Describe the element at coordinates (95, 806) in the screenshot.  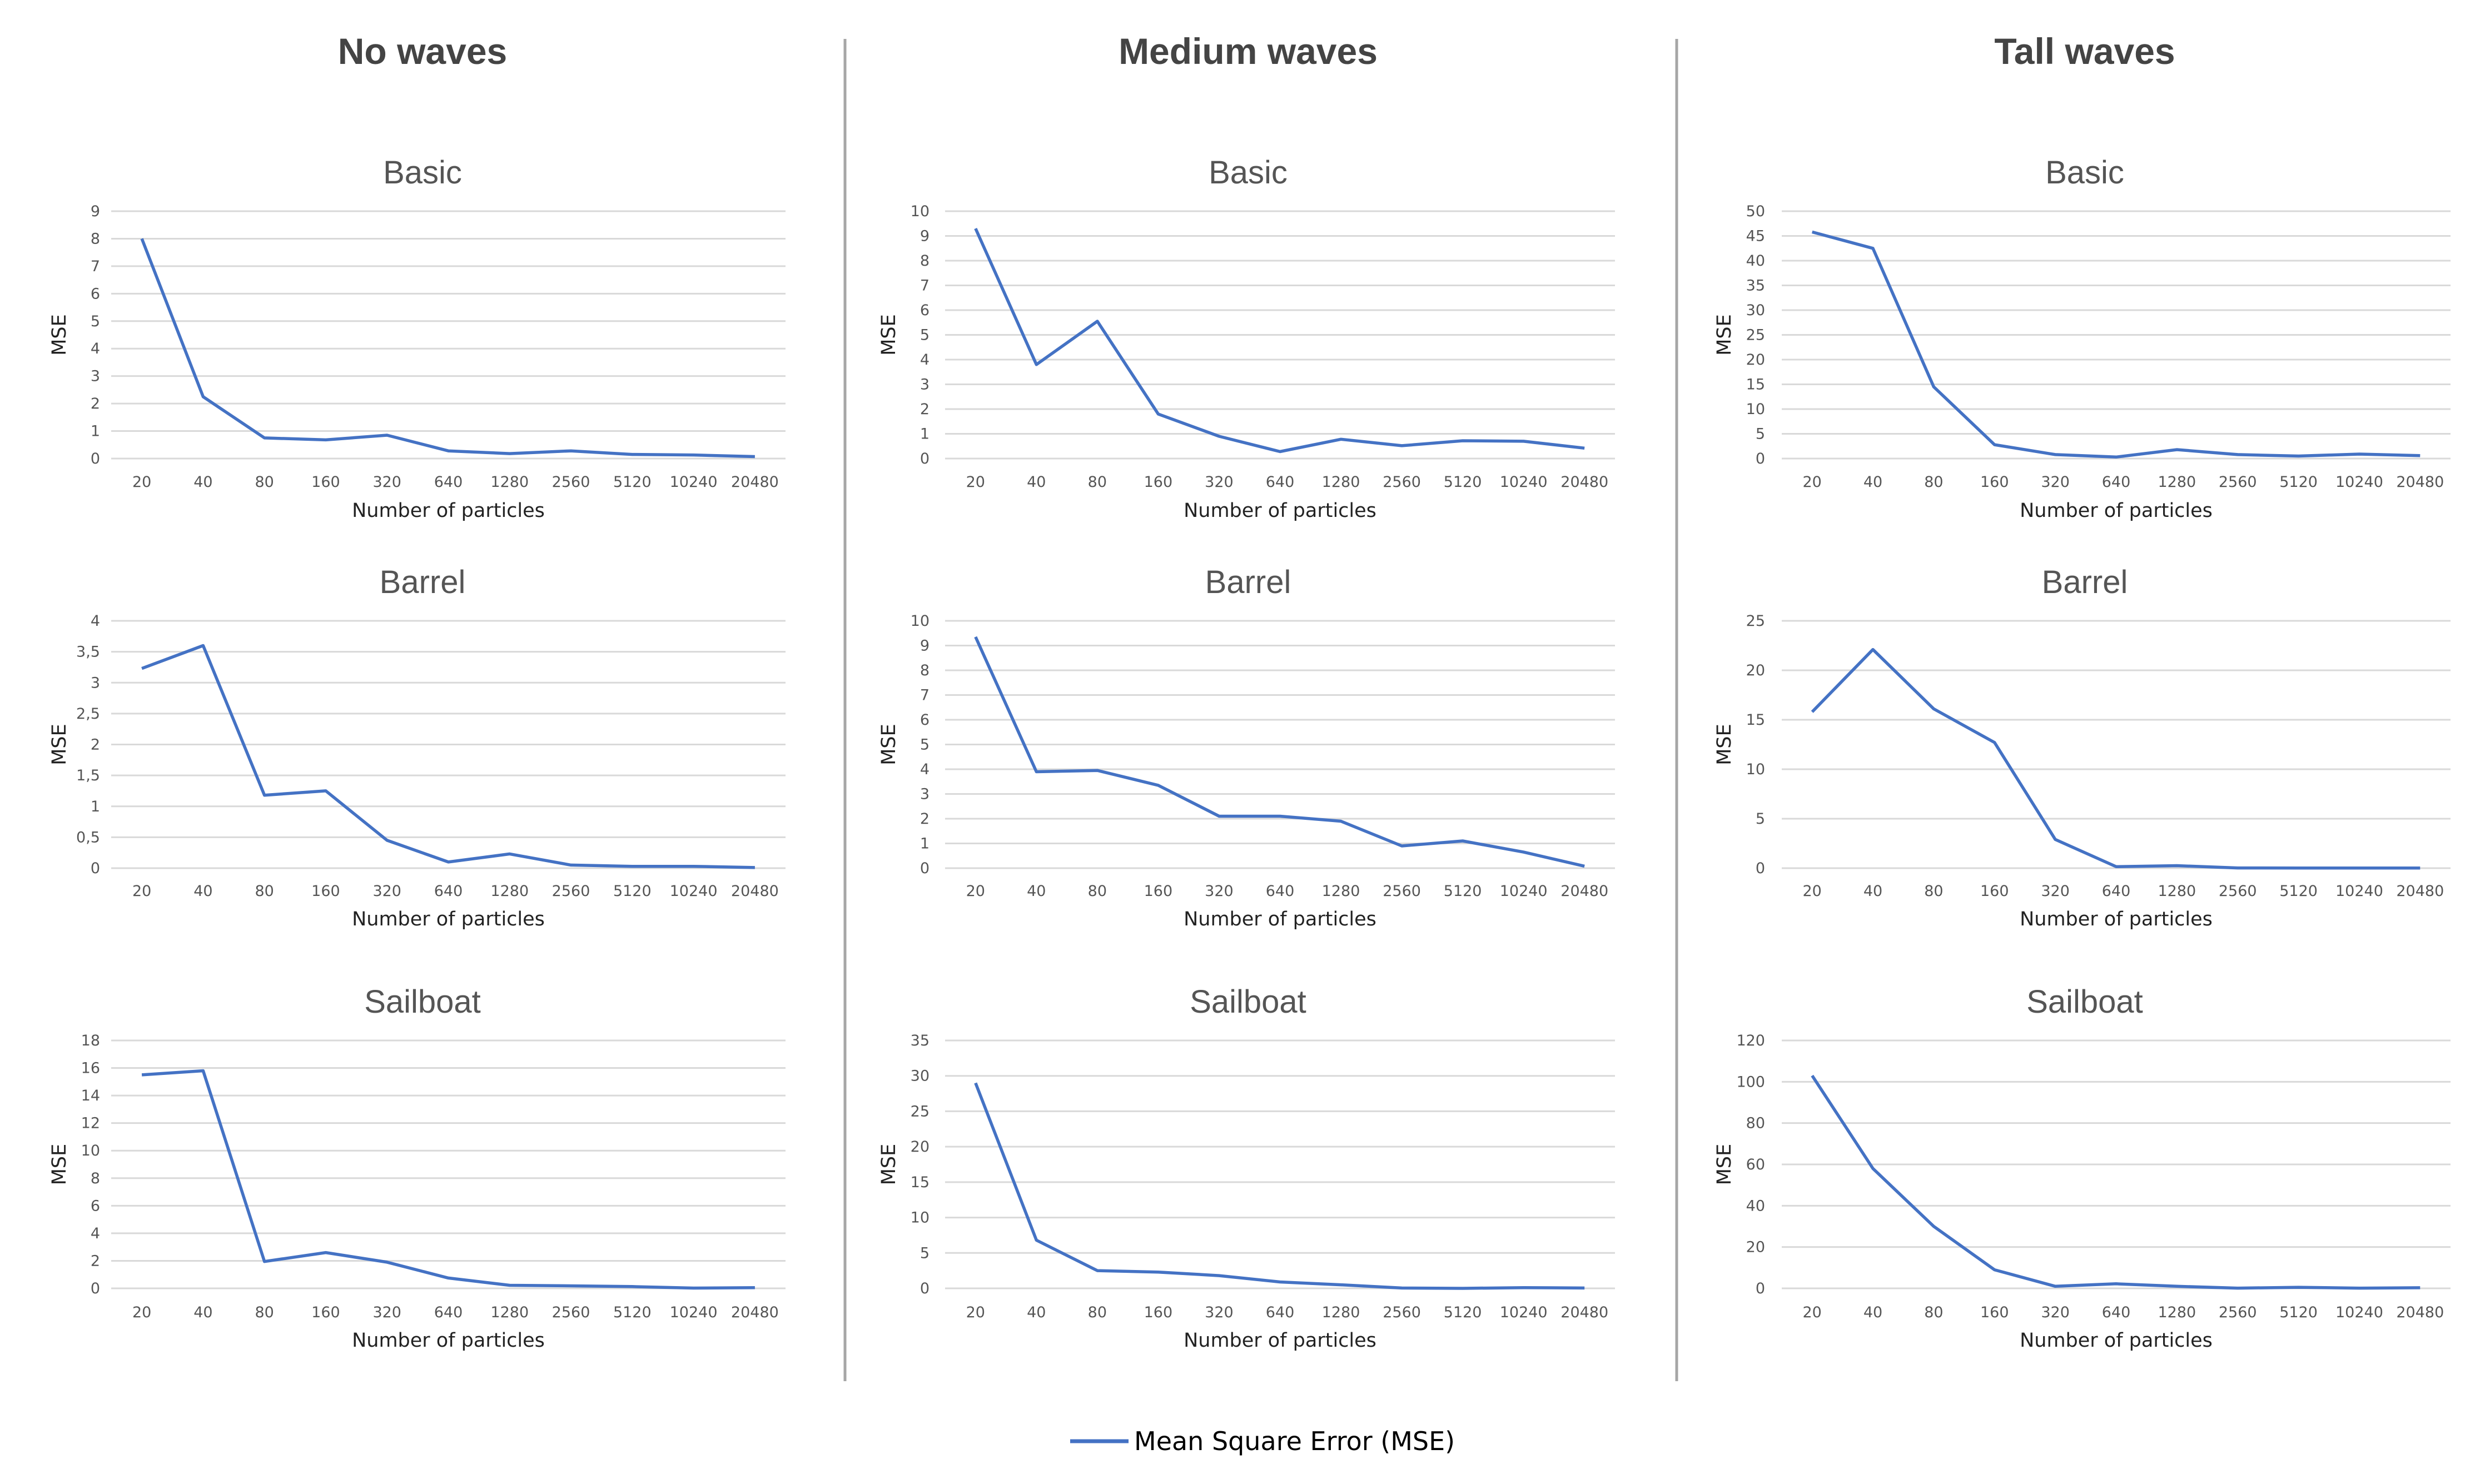
I see `y-tick-label: 1` at that location.